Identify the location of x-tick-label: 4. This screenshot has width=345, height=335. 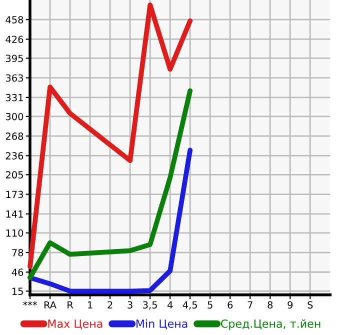
(170, 304).